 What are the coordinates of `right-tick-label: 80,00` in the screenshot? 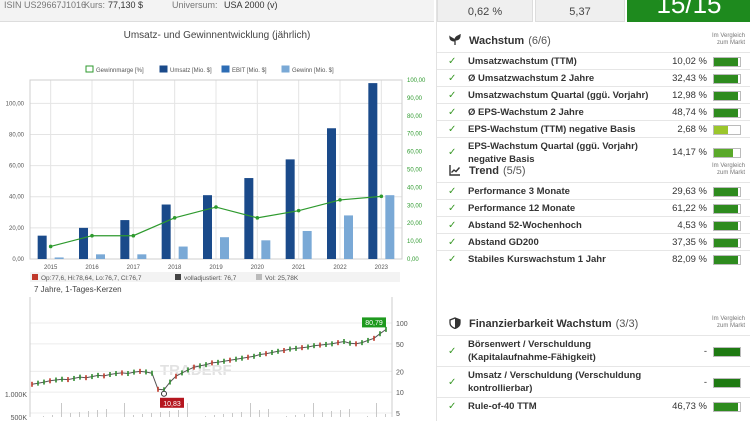 It's located at (415, 117).